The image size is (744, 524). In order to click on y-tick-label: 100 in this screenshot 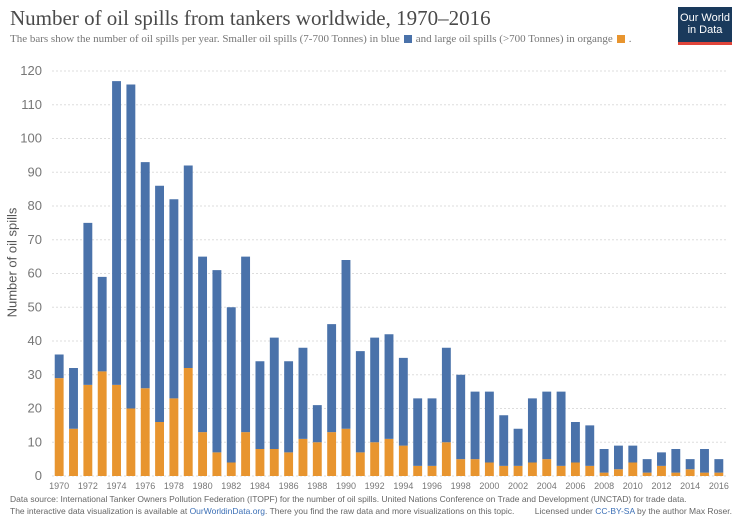, I will do `click(31, 138)`.